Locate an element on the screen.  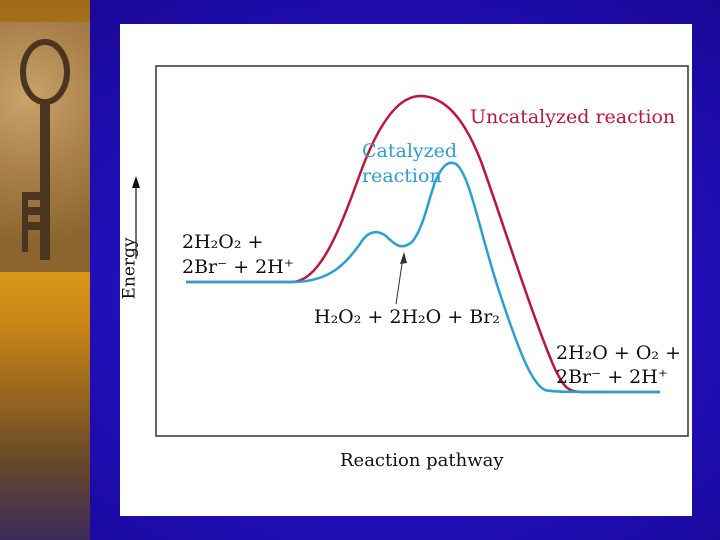
uncatalyzed-reaction-label: Uncatalyzed reaction is located at coordinates (573, 117).